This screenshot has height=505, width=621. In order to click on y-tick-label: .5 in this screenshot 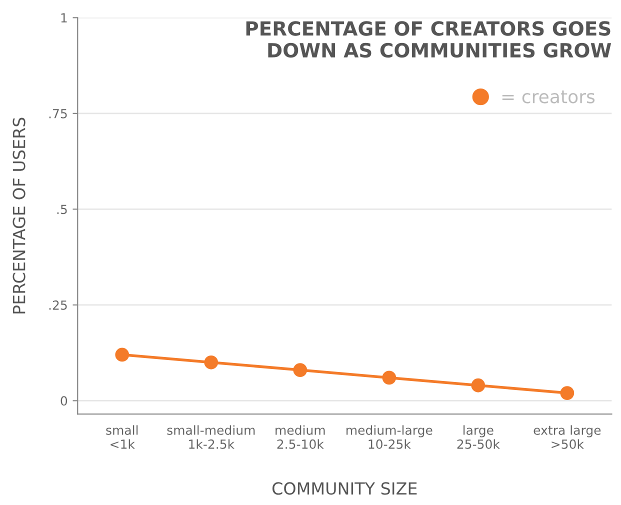, I will do `click(62, 209)`.